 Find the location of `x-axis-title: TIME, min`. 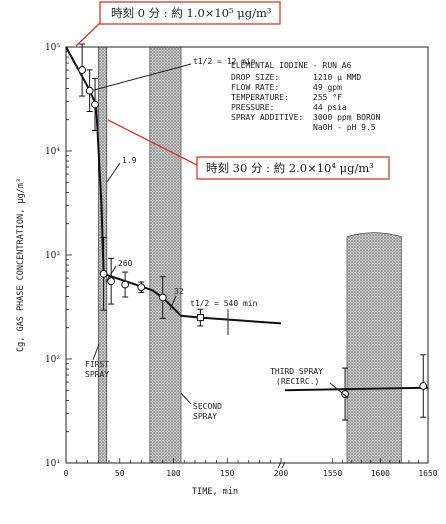

x-axis-title: TIME, min is located at coordinates (215, 492).